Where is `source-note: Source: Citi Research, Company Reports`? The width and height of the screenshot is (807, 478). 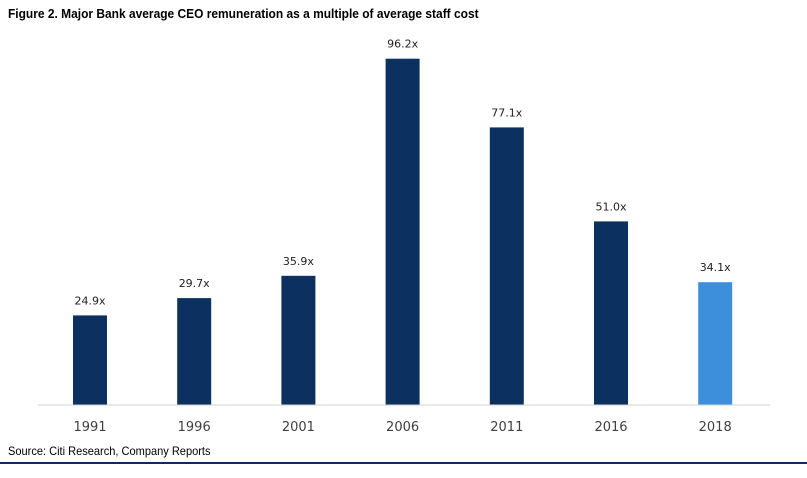 source-note: Source: Citi Research, Company Reports is located at coordinates (109, 451).